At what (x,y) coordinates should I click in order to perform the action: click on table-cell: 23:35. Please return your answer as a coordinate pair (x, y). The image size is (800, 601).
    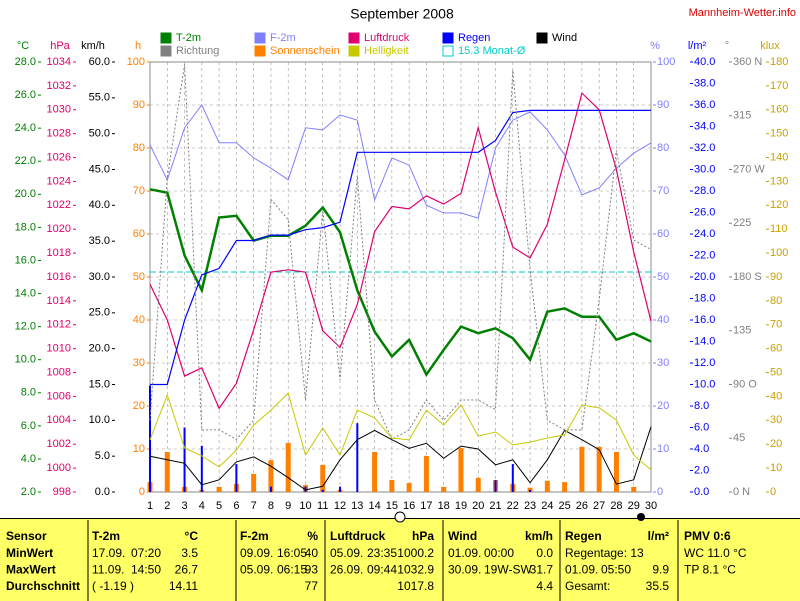
    Looking at the image, I should click on (382, 553).